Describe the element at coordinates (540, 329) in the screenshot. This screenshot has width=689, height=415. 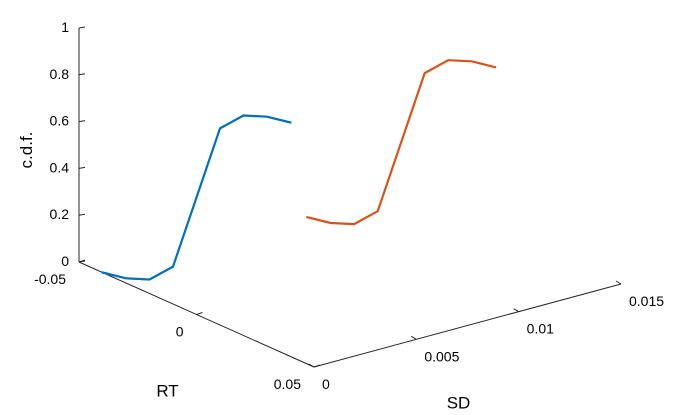
I see `y-tick-label: 0.01` at that location.